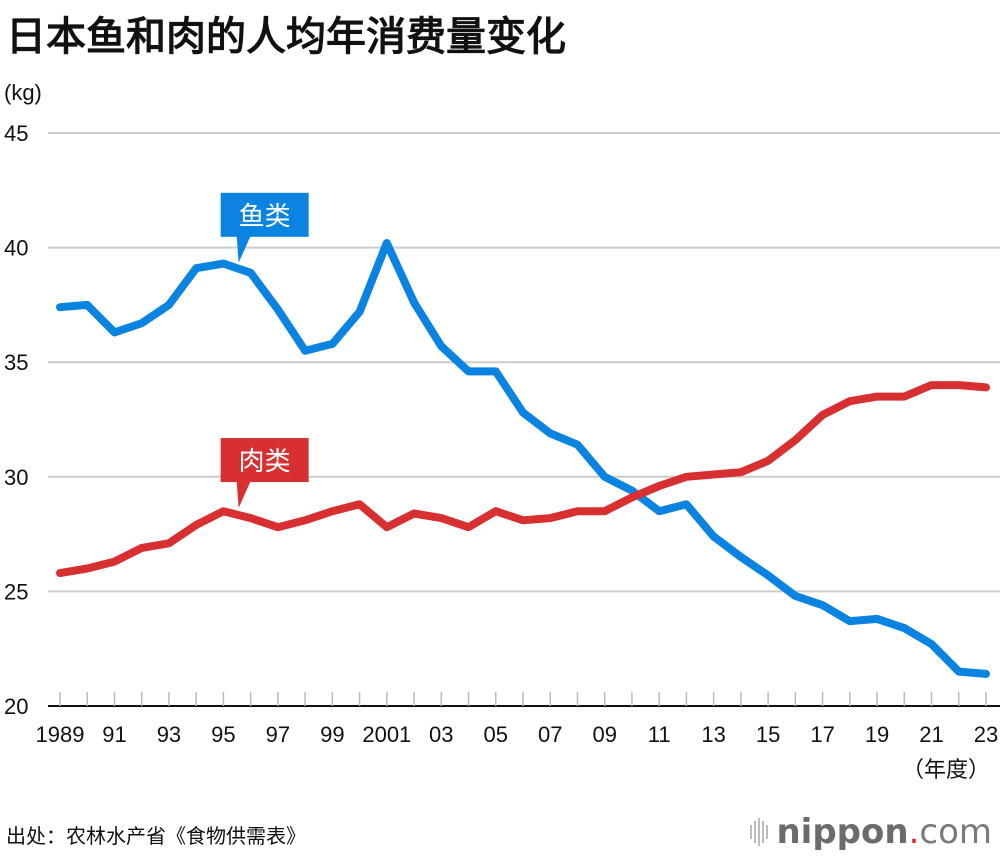 This screenshot has height=856, width=1000. Describe the element at coordinates (386, 734) in the screenshot. I see `x-tick-label: 2001` at that location.